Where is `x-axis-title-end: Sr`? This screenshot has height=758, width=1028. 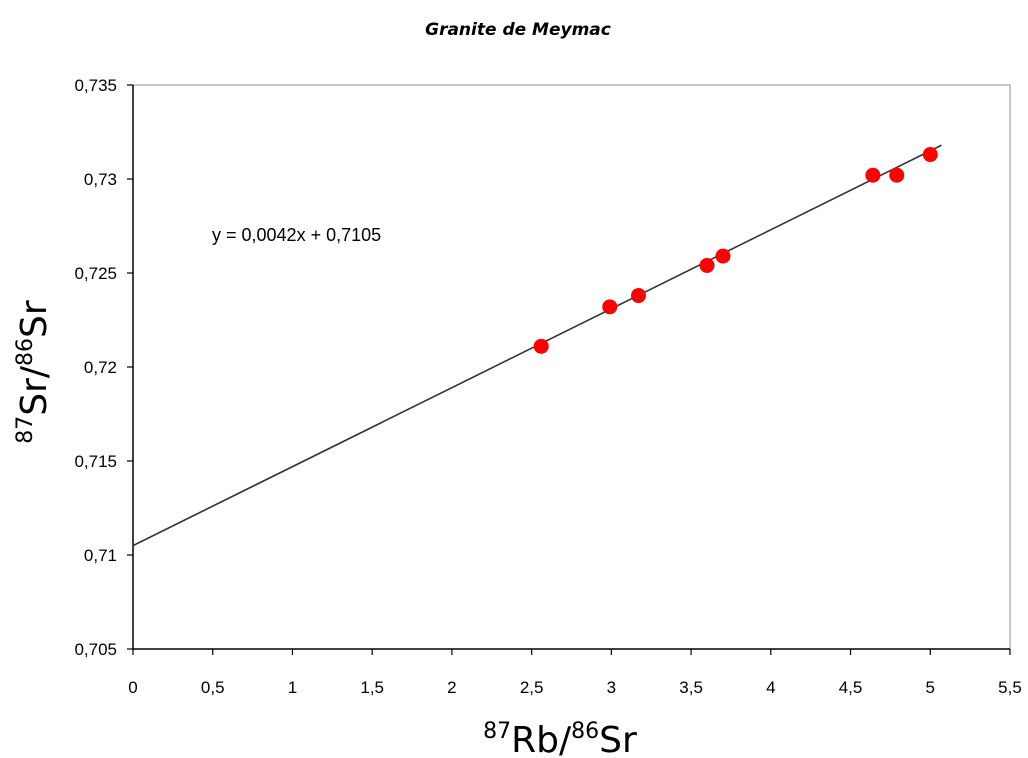
x-axis-title-end: Sr is located at coordinates (618, 739).